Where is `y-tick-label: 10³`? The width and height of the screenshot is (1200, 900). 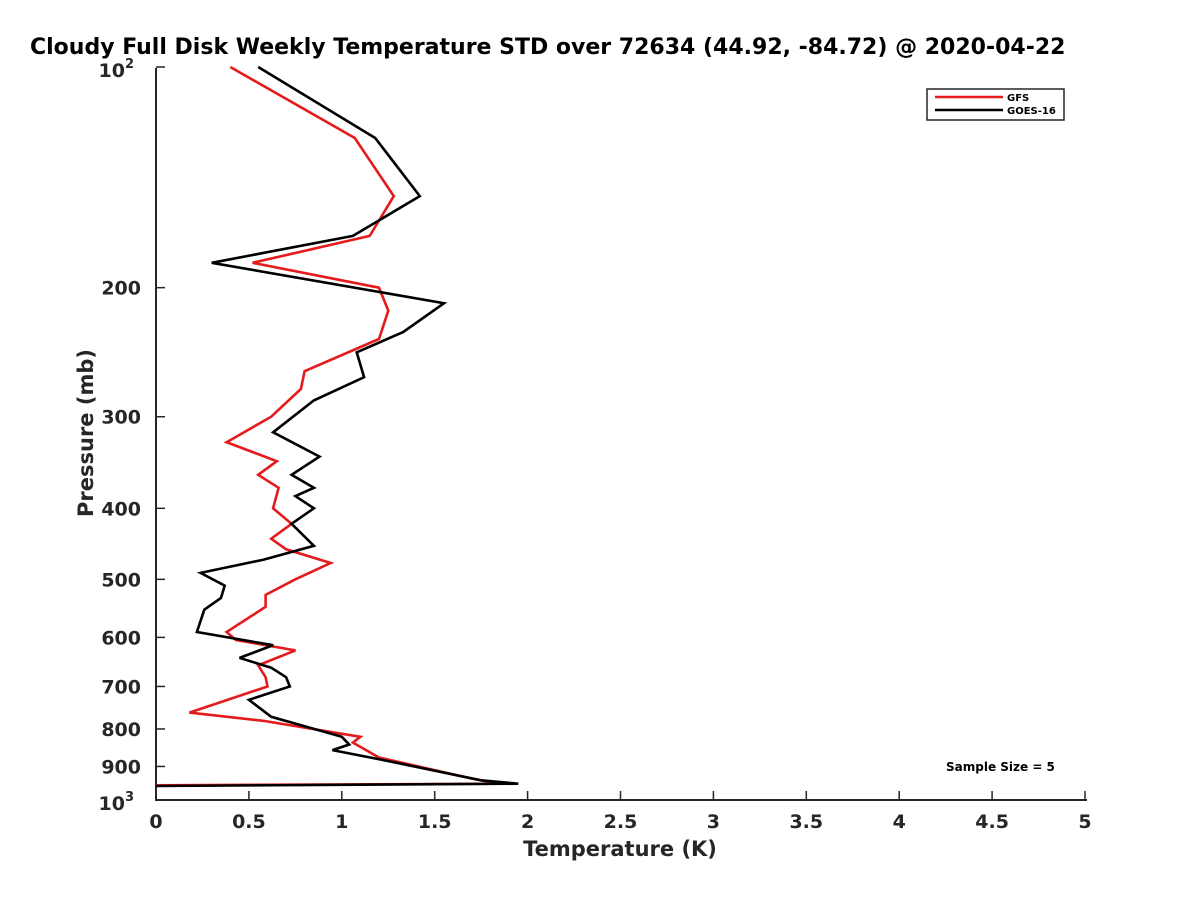
y-tick-label: 10³ is located at coordinates (117, 802).